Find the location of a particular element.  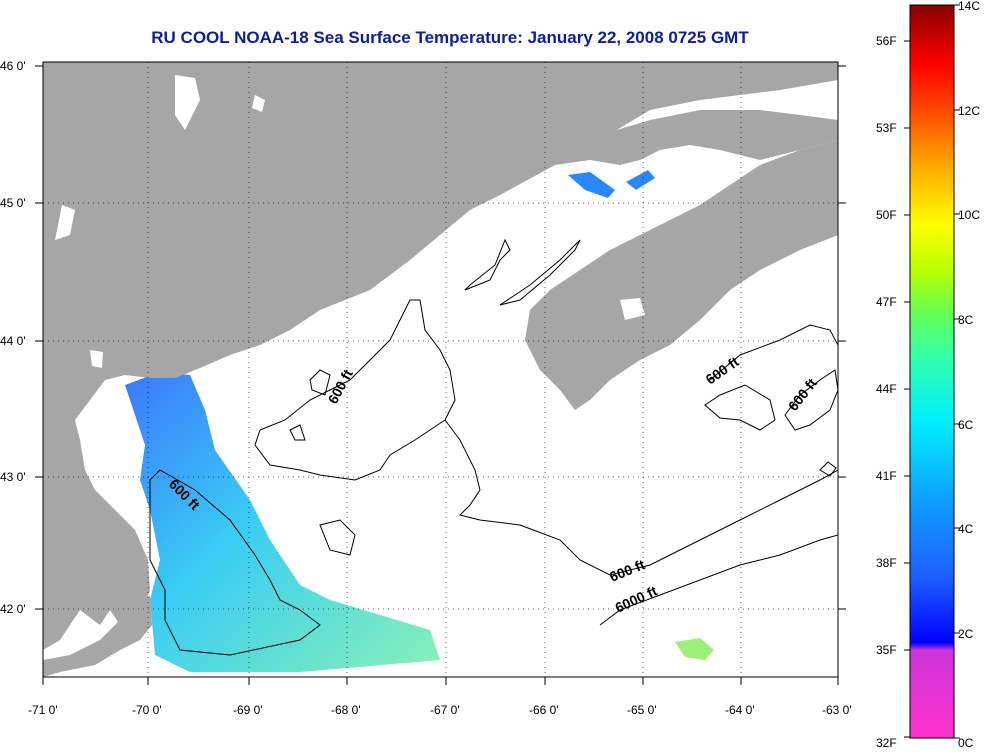

fahrenheit-label: 53F is located at coordinates (886, 128).